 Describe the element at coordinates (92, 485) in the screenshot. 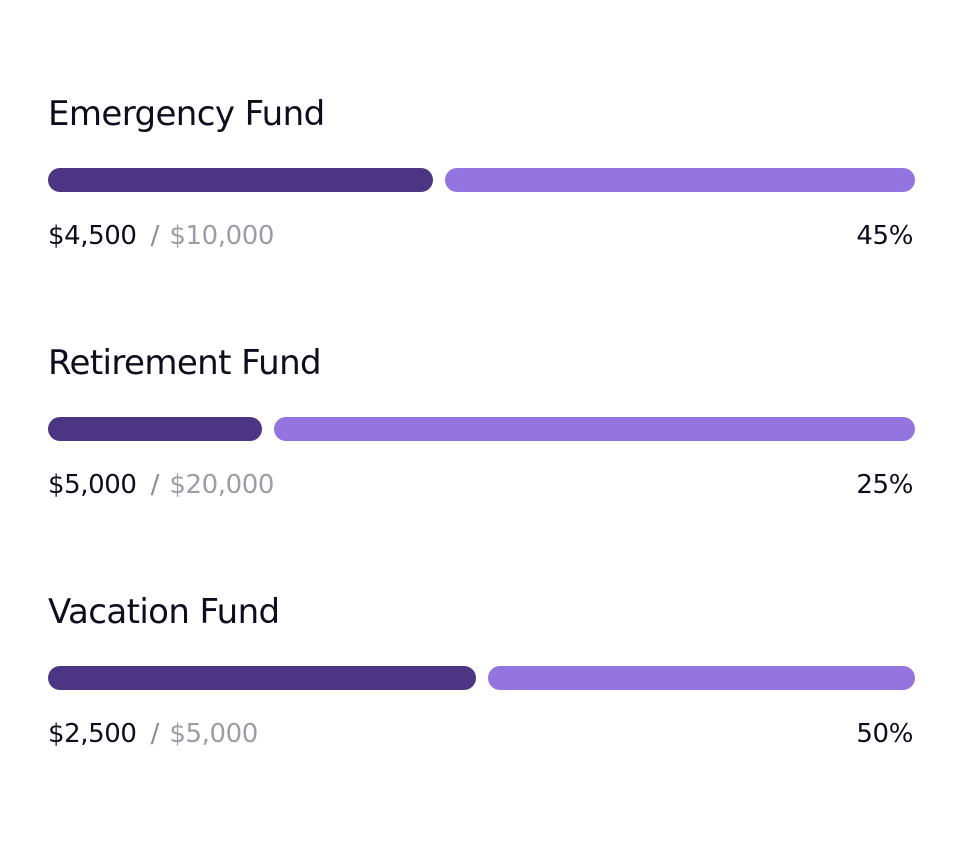

I see `current-amount: $5,000` at that location.